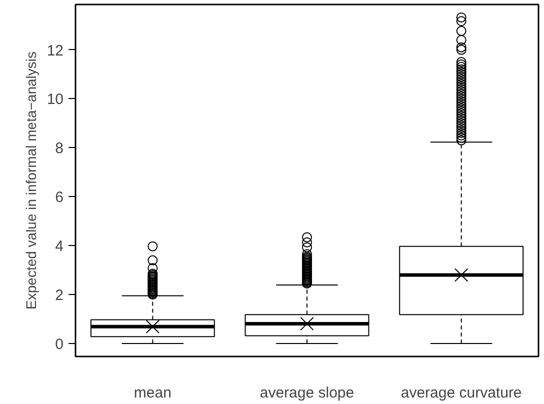  What do you see at coordinates (59, 149) in the screenshot?
I see `y-tick-label: 8` at bounding box center [59, 149].